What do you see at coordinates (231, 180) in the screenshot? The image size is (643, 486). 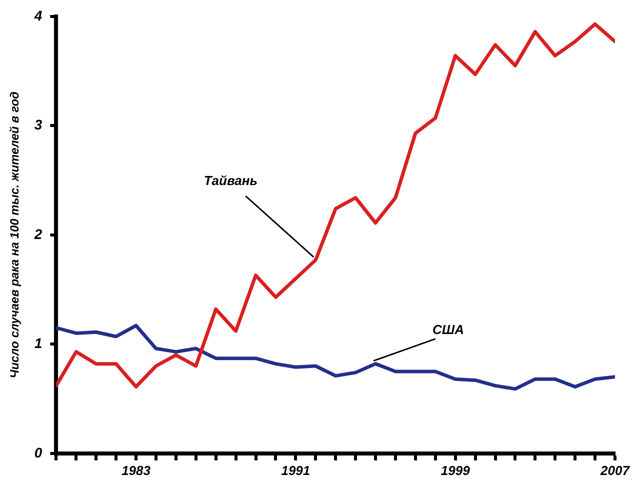 I see `annotation: Тайвань` at bounding box center [231, 180].